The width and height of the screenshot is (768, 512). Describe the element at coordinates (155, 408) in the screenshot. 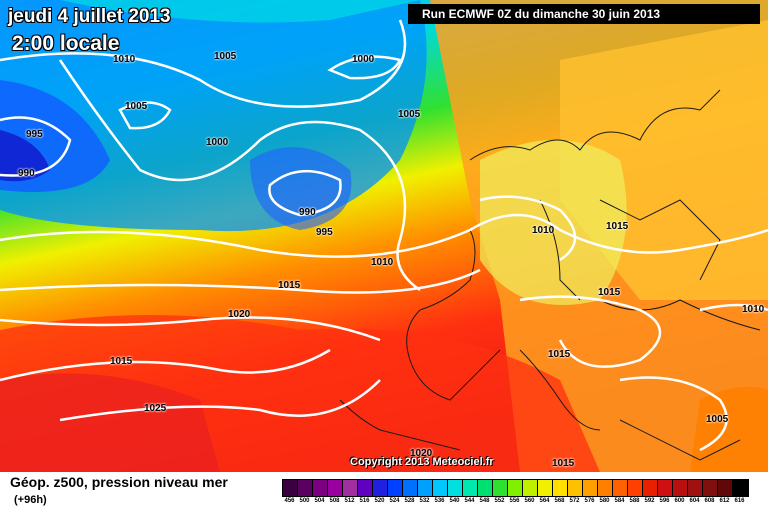

I see `isobar-label: 1025` at that location.